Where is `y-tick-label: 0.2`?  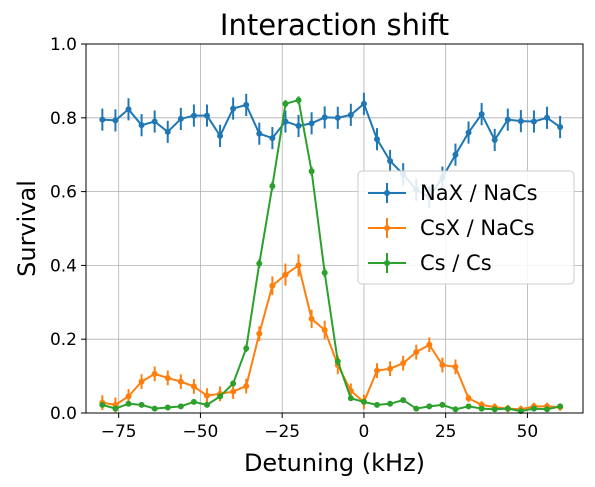
y-tick-label: 0.2 is located at coordinates (63, 340).